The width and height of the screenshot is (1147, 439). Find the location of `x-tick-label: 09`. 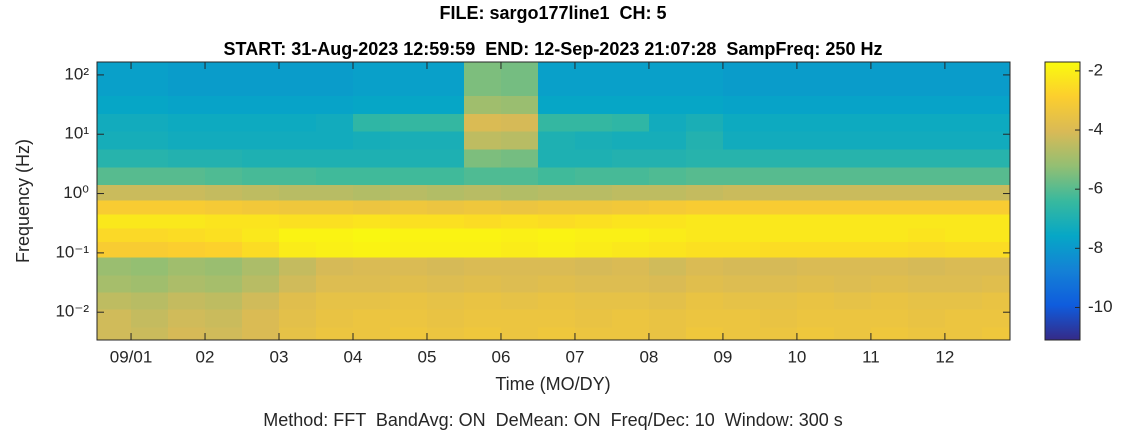

x-tick-label: 09 is located at coordinates (722, 356).